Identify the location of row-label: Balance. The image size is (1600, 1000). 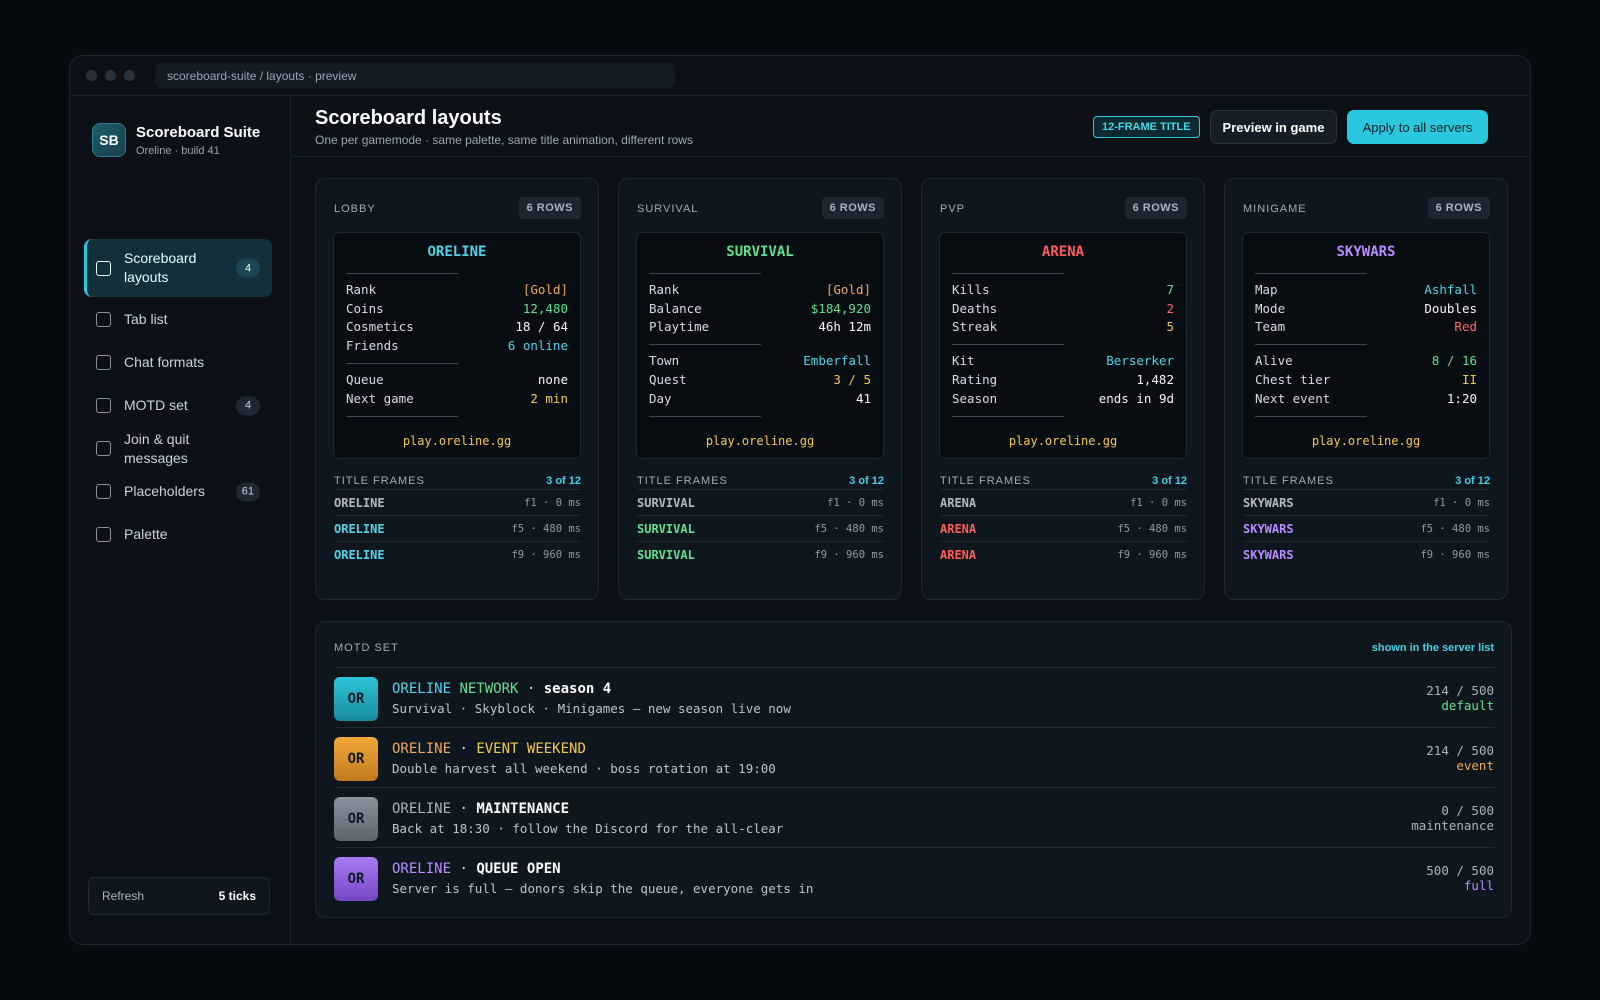
(675, 308).